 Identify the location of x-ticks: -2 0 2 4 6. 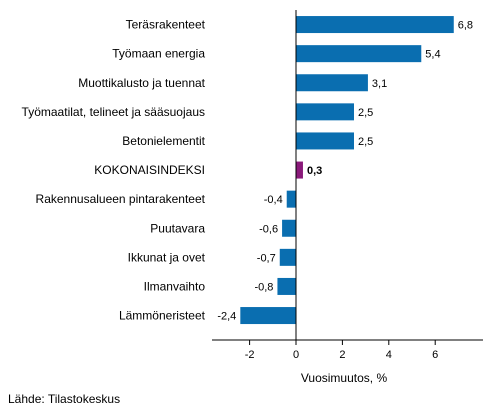
(341, 350).